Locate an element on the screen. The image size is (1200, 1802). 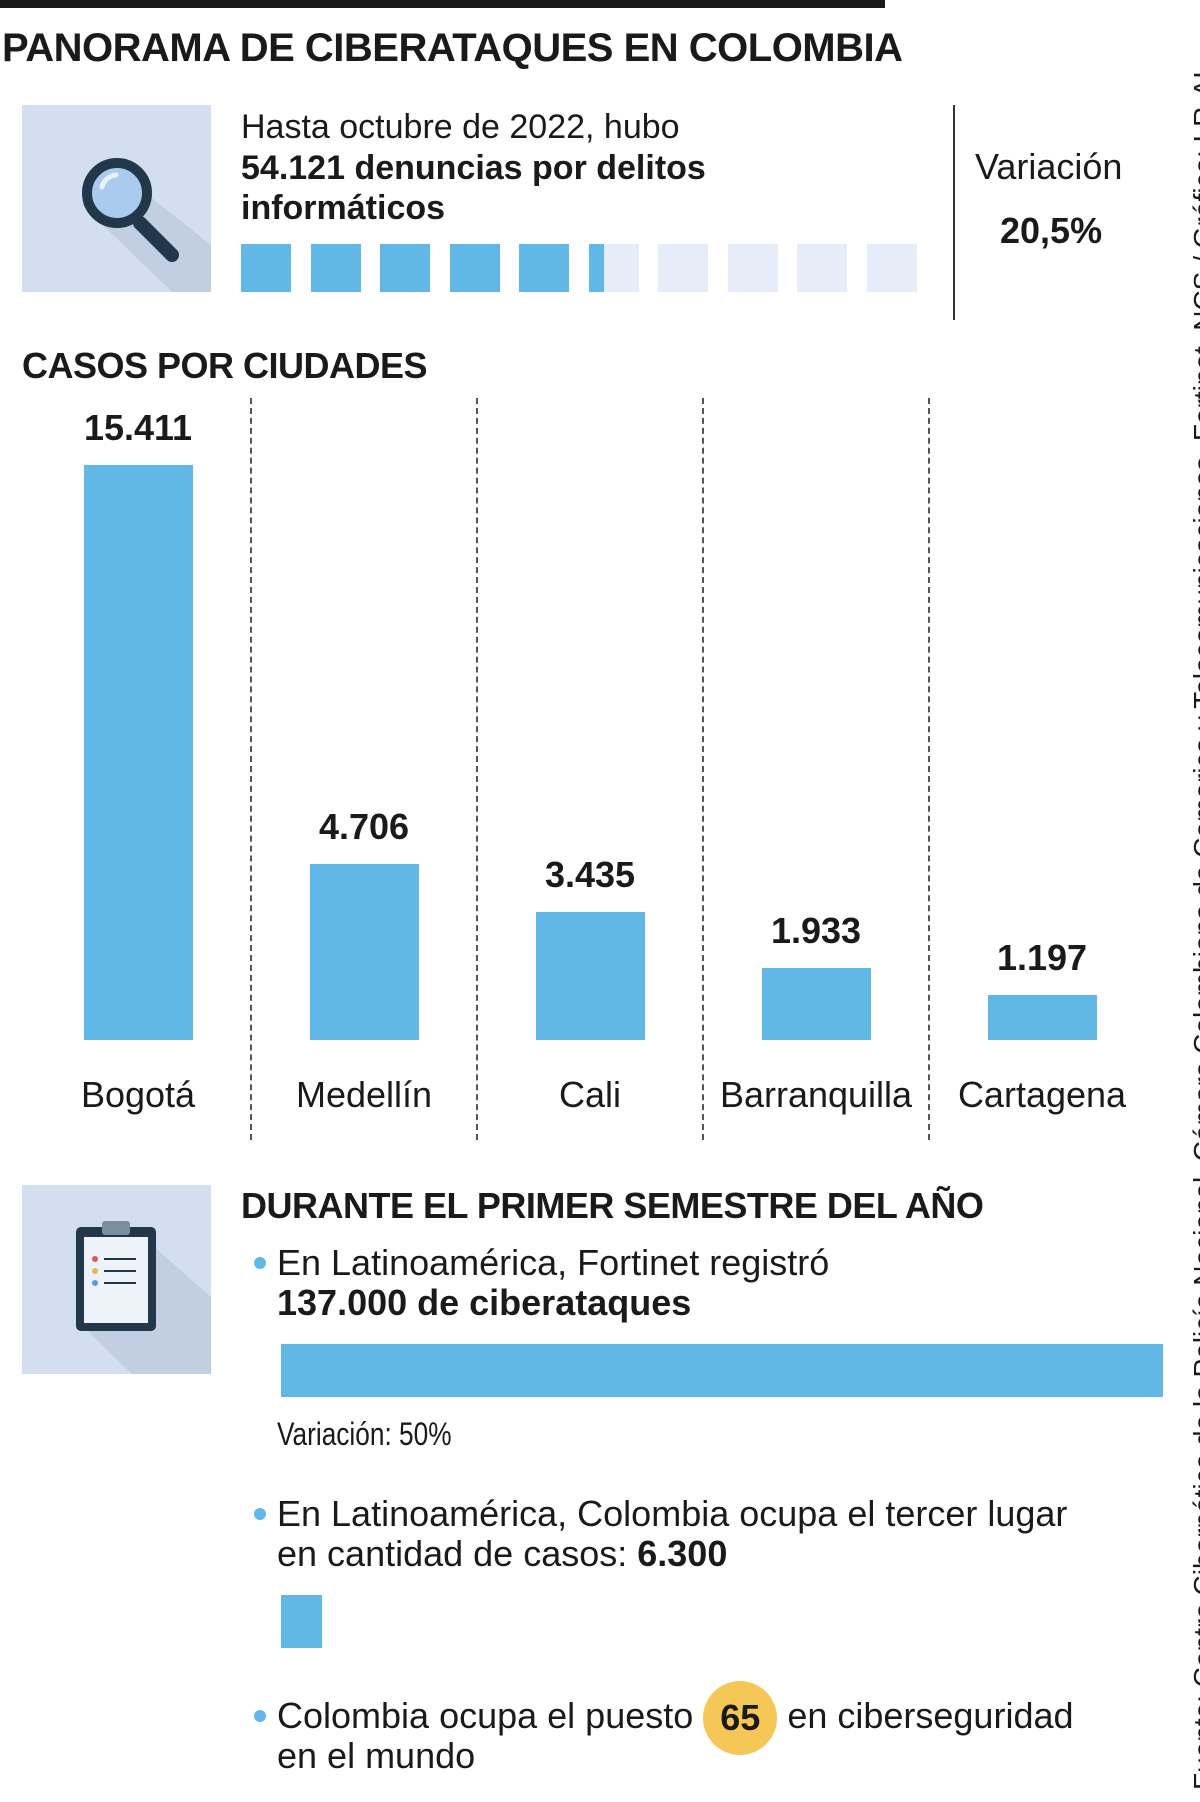
category-label: Bogotá is located at coordinates (138, 1094).